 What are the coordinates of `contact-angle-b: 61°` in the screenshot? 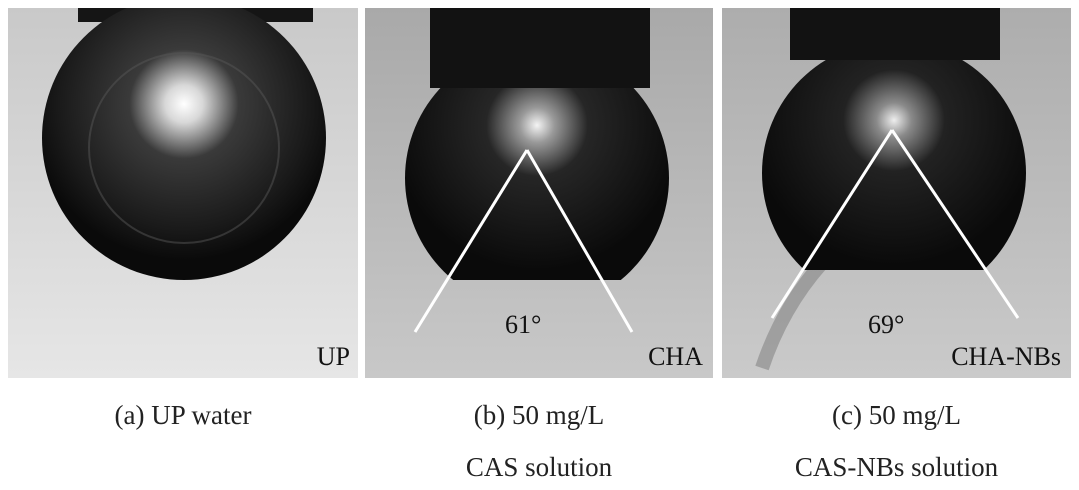 It's located at (523, 324).